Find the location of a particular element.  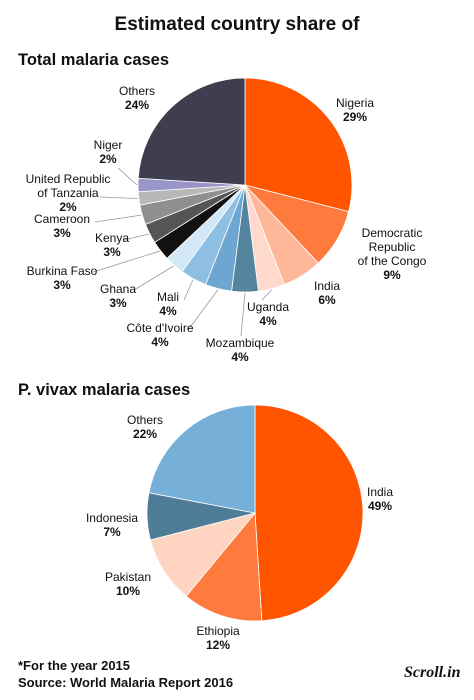

slice-value: 29% is located at coordinates (355, 117).